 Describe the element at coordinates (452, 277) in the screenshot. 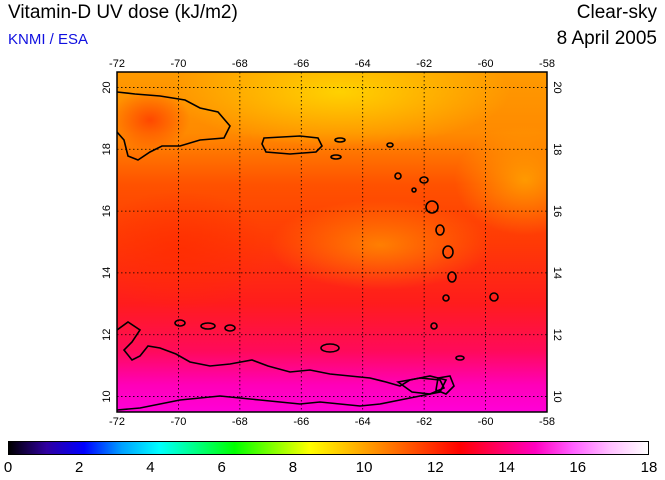

I see `st-lucia-outline` at that location.